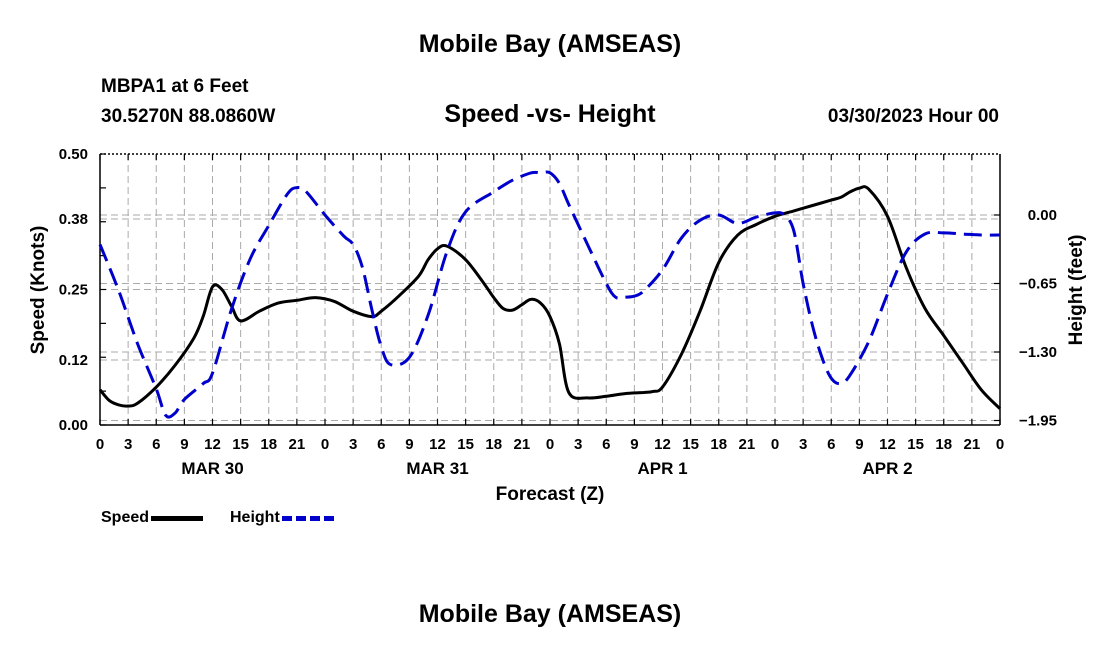  What do you see at coordinates (73, 219) in the screenshot?
I see `left-tick-label: 0.38` at bounding box center [73, 219].